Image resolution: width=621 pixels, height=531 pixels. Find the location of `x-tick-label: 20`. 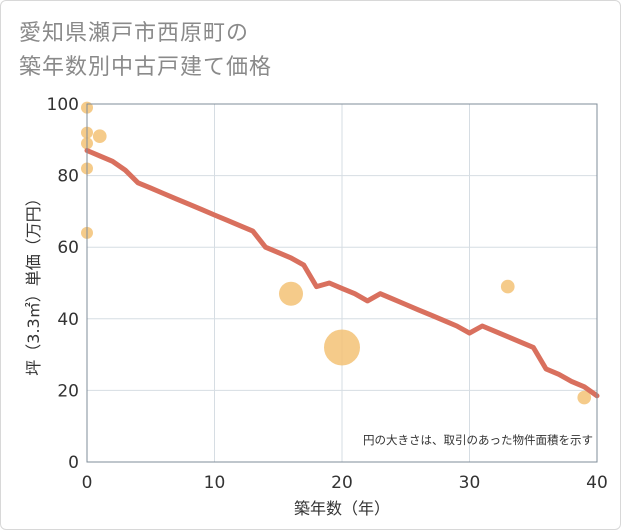

x-tick-label: 20 is located at coordinates (342, 483).